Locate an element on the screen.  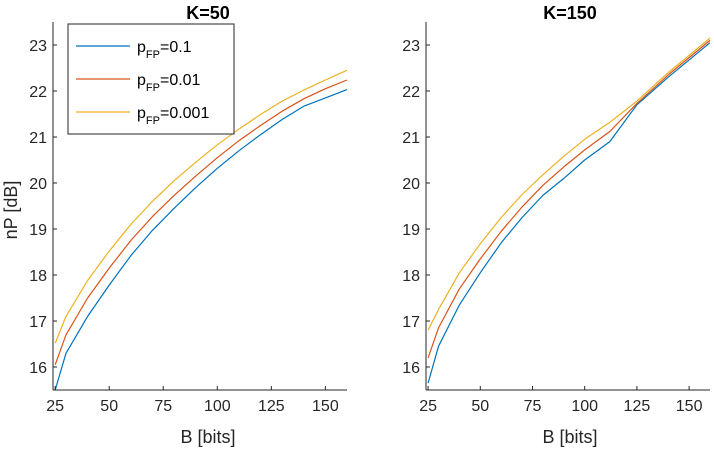
legend-label-0: pFP=0.1 is located at coordinates (164, 50).